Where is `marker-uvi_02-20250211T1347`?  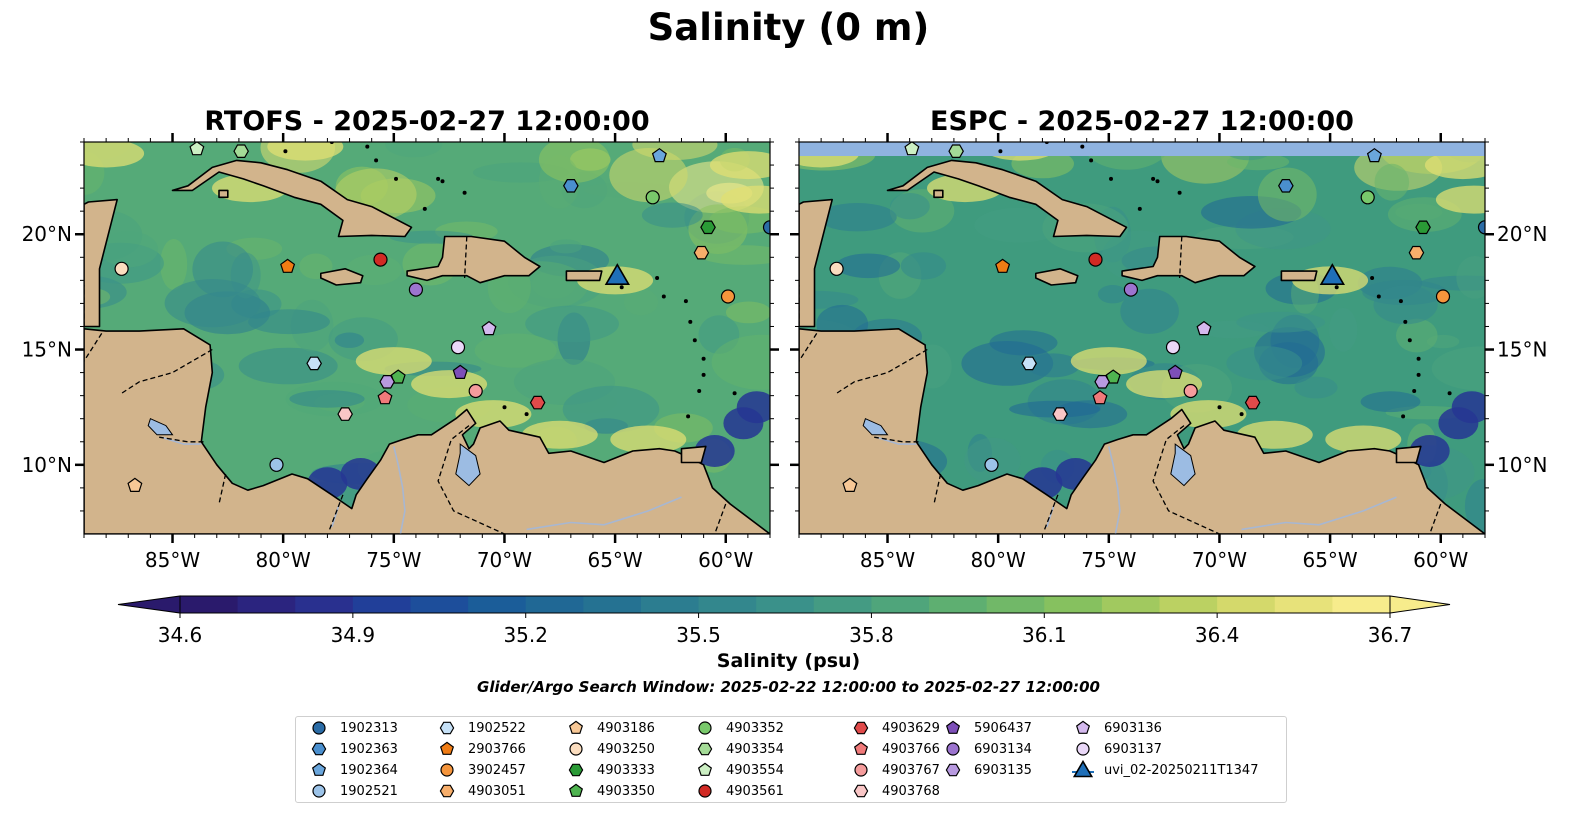
marker-uvi_02-20250211T1347 is located at coordinates (617, 274).